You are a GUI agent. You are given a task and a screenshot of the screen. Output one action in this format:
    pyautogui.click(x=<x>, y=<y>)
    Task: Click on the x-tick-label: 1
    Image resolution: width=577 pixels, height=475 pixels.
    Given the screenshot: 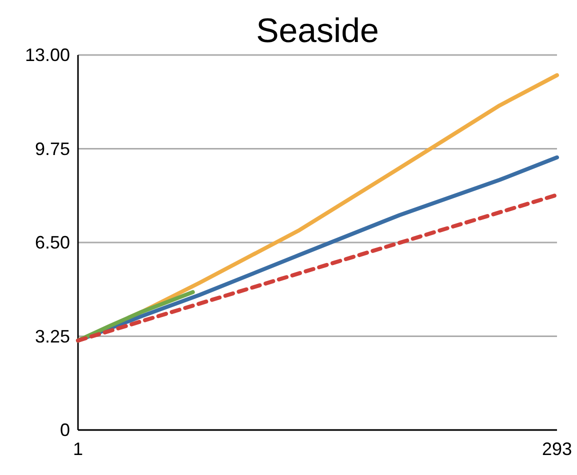 What is the action you would take?
    pyautogui.click(x=78, y=449)
    